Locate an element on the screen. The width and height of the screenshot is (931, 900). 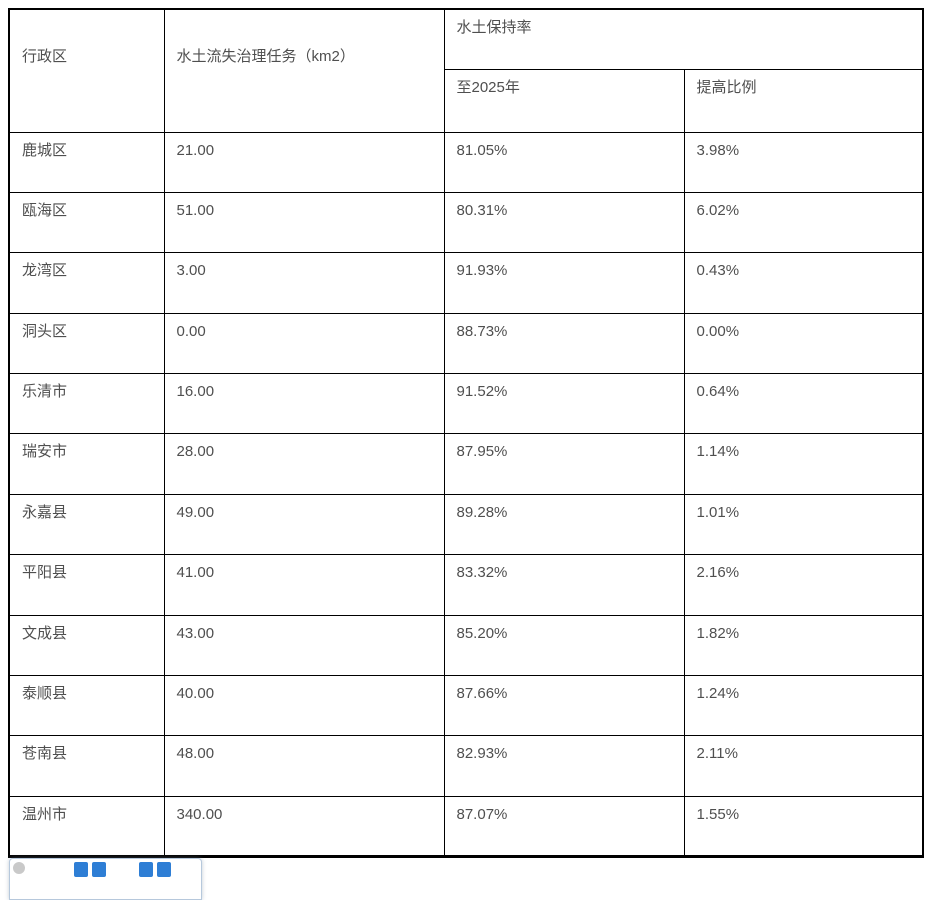
cell-task: 16.00 is located at coordinates (304, 404).